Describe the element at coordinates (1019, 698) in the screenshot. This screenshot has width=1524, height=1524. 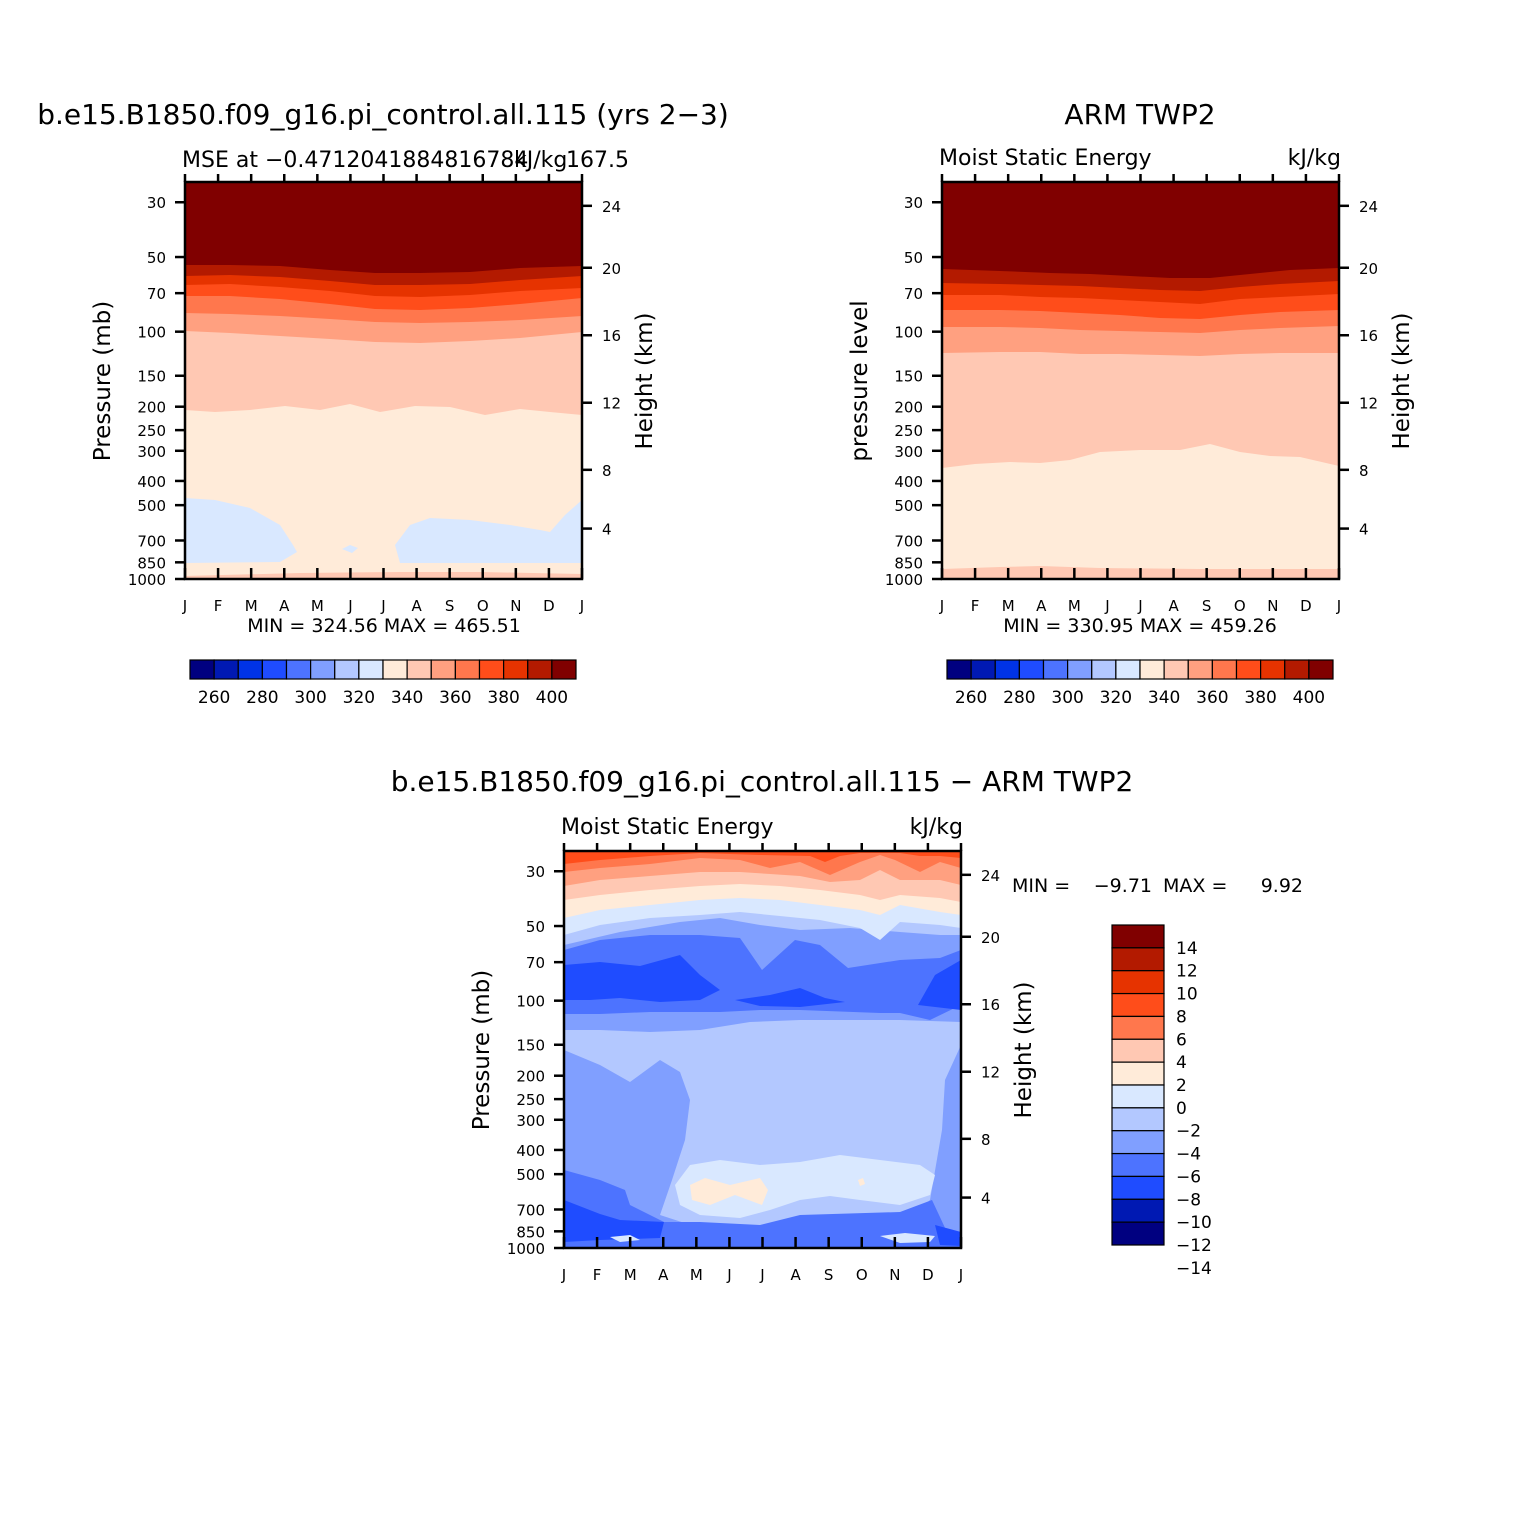
I see `colorbar-label: 280` at that location.